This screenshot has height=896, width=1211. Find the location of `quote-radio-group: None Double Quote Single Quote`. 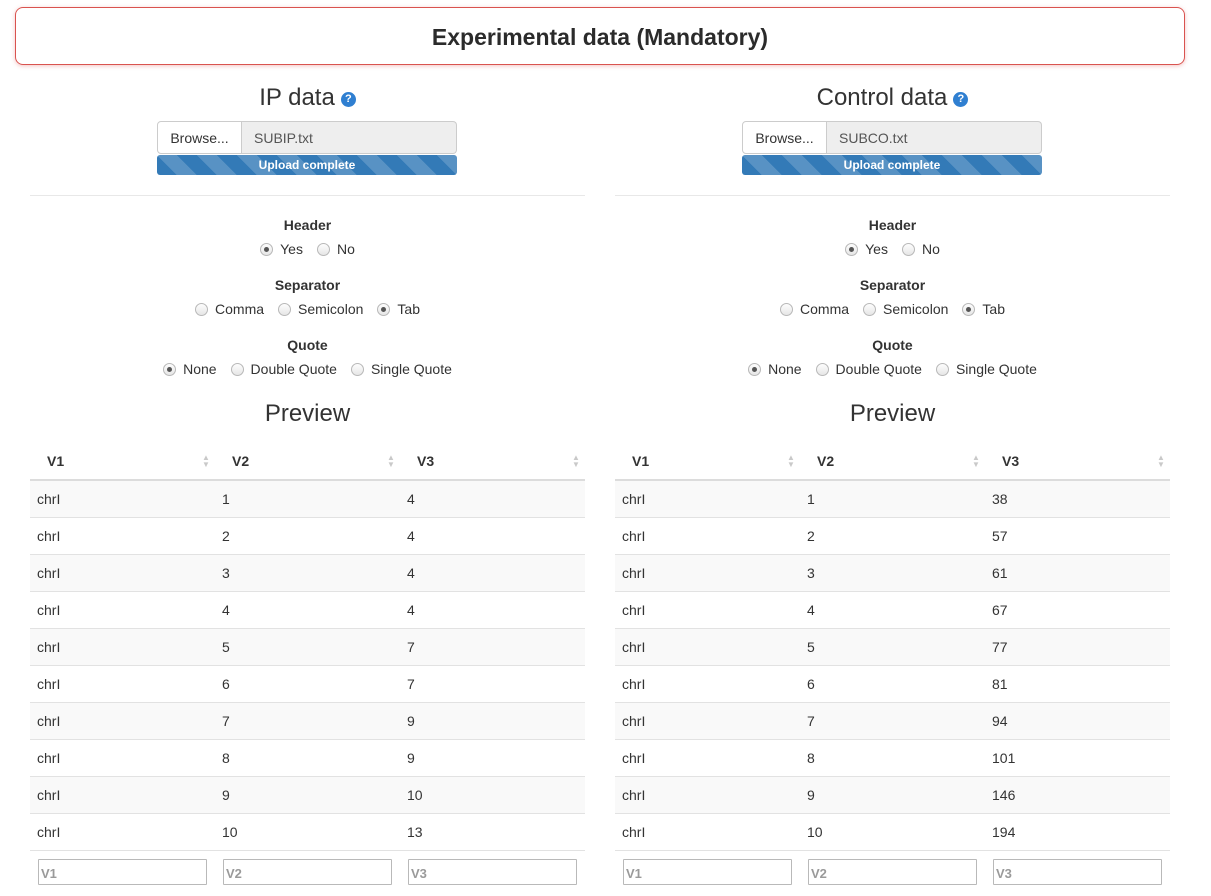

quote-radio-group: None Double Quote Single Quote is located at coordinates (892, 369).